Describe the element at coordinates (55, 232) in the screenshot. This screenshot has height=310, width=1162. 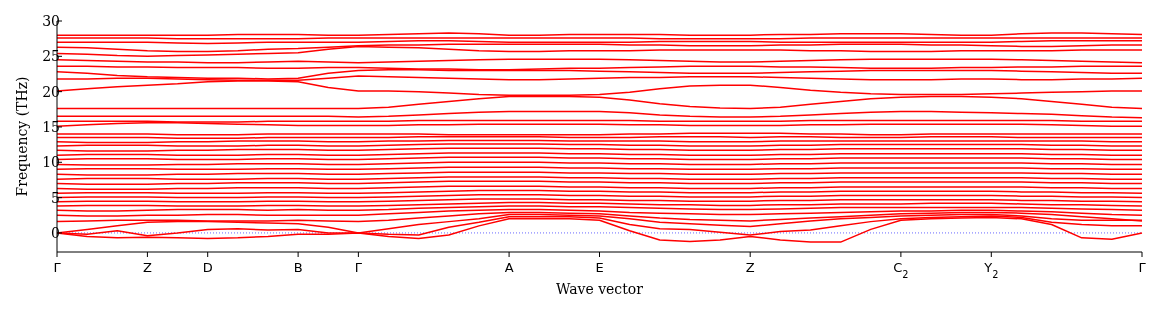
I see `y-tick-label: 0` at that location.